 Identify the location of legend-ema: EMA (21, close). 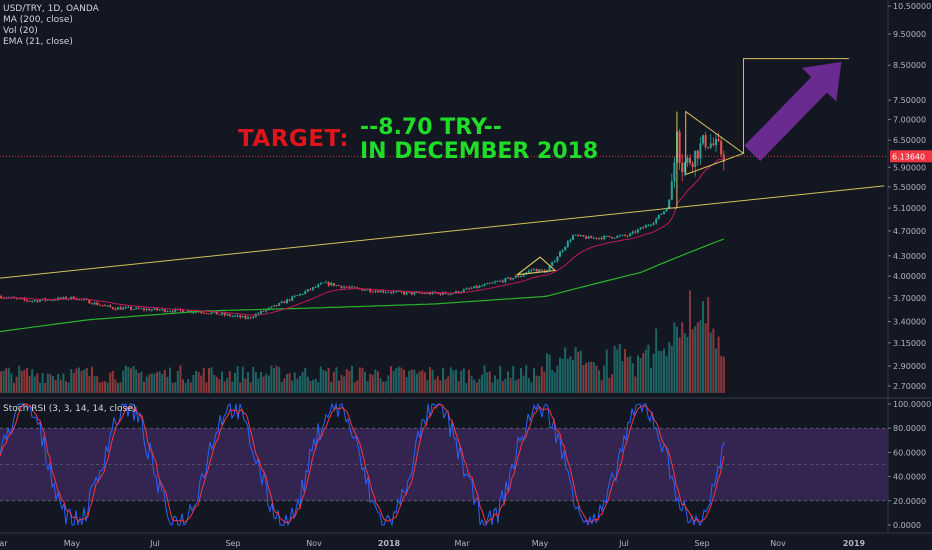
(38, 42).